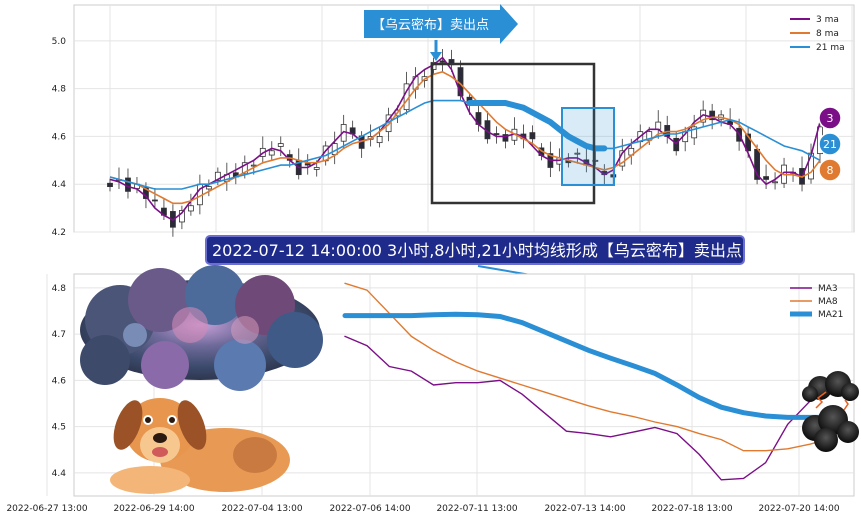  What do you see at coordinates (691, 509) in the screenshot?
I see `x-tick-label: 2022-07-18 13:00` at bounding box center [691, 509].